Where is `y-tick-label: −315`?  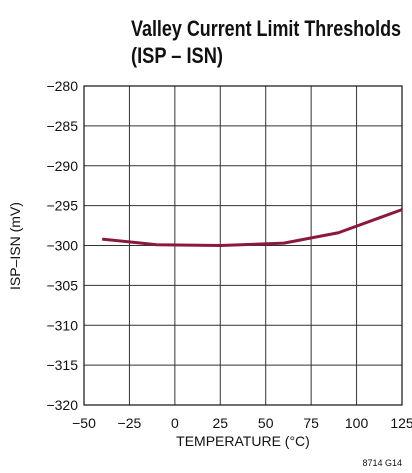
y-tick-label: −315 is located at coordinates (62, 365).